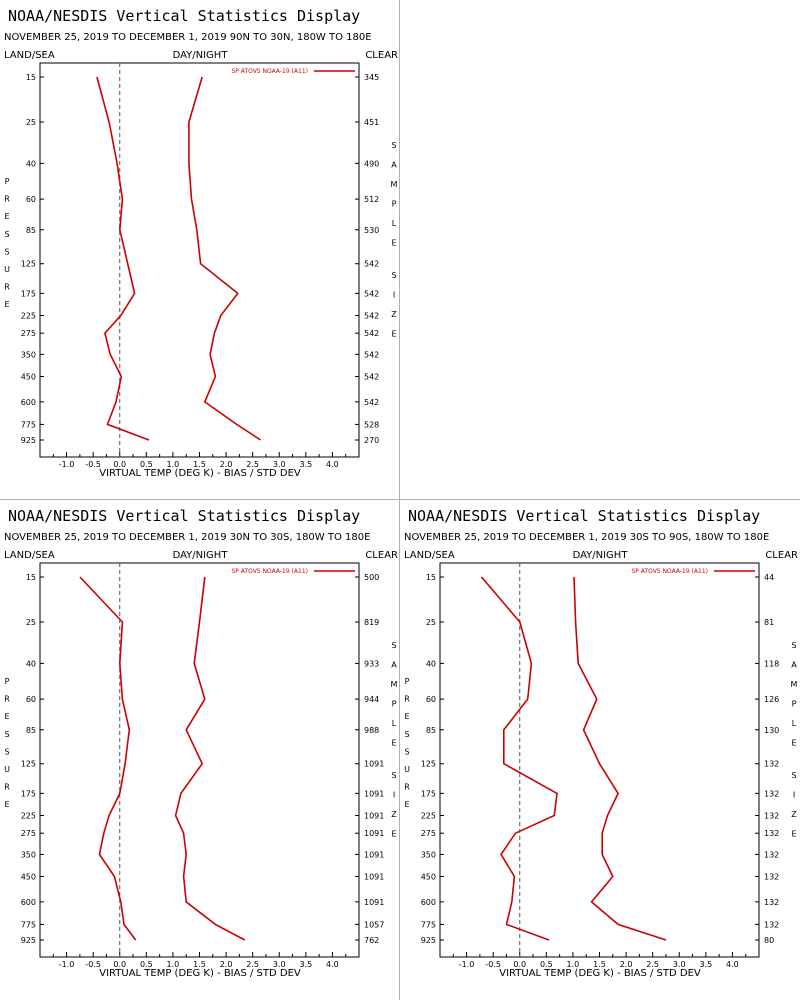 The width and height of the screenshot is (800, 1000). I want to click on sample-size-label: 270, so click(371, 440).